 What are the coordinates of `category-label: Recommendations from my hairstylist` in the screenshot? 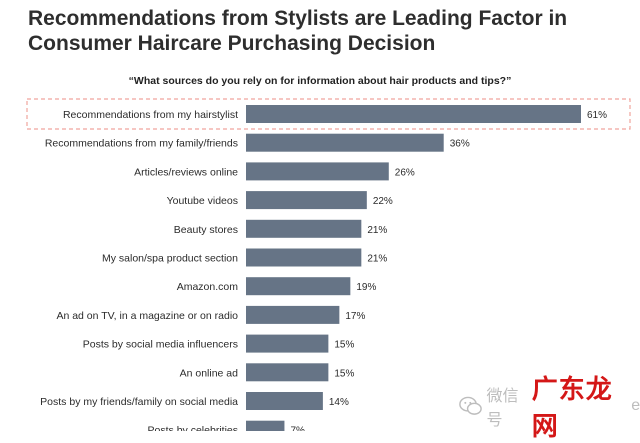 It's located at (150, 115).